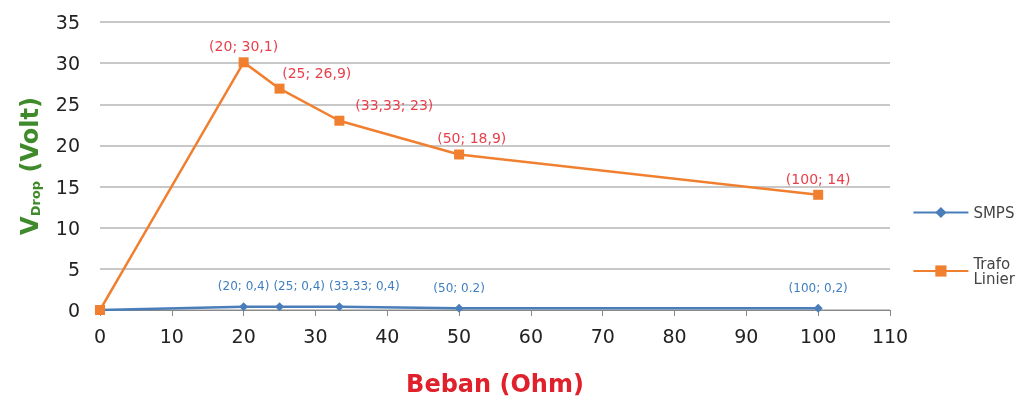 This screenshot has width=1025, height=405. What do you see at coordinates (364, 286) in the screenshot?
I see `data-label: (33,33; 0,4)` at bounding box center [364, 286].